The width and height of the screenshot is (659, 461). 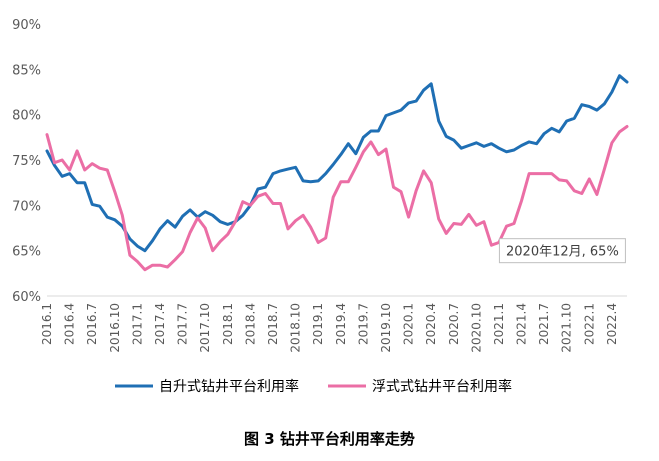 I want to click on y-tick-label: 75%, so click(x=26, y=161).